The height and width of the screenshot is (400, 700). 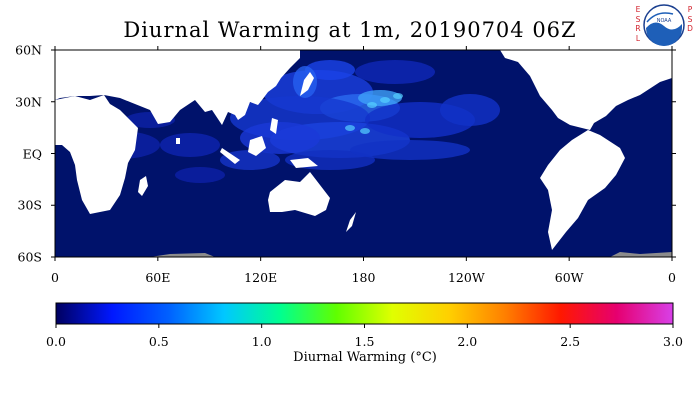 I want to click on logo-letter: L, so click(x=638, y=38).